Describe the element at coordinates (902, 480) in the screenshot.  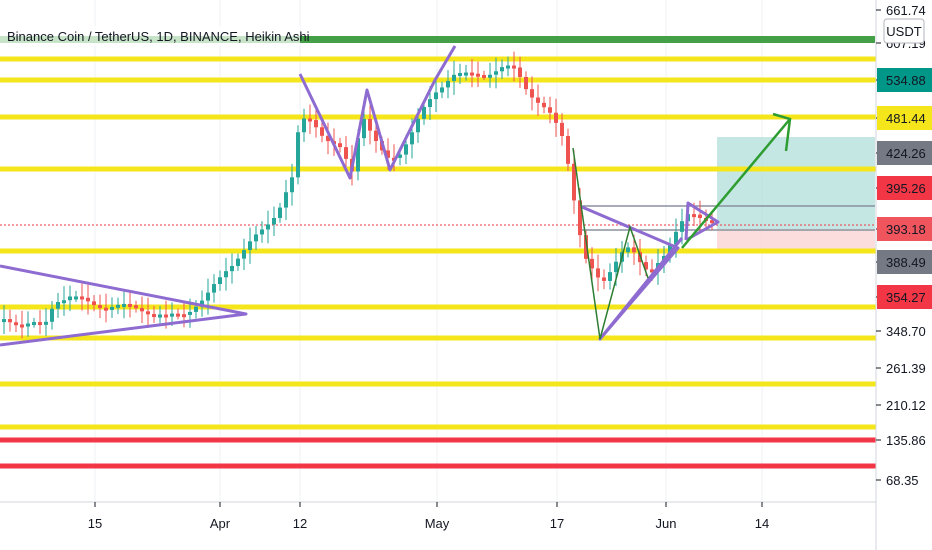
I see `price-label: 68.35` at that location.